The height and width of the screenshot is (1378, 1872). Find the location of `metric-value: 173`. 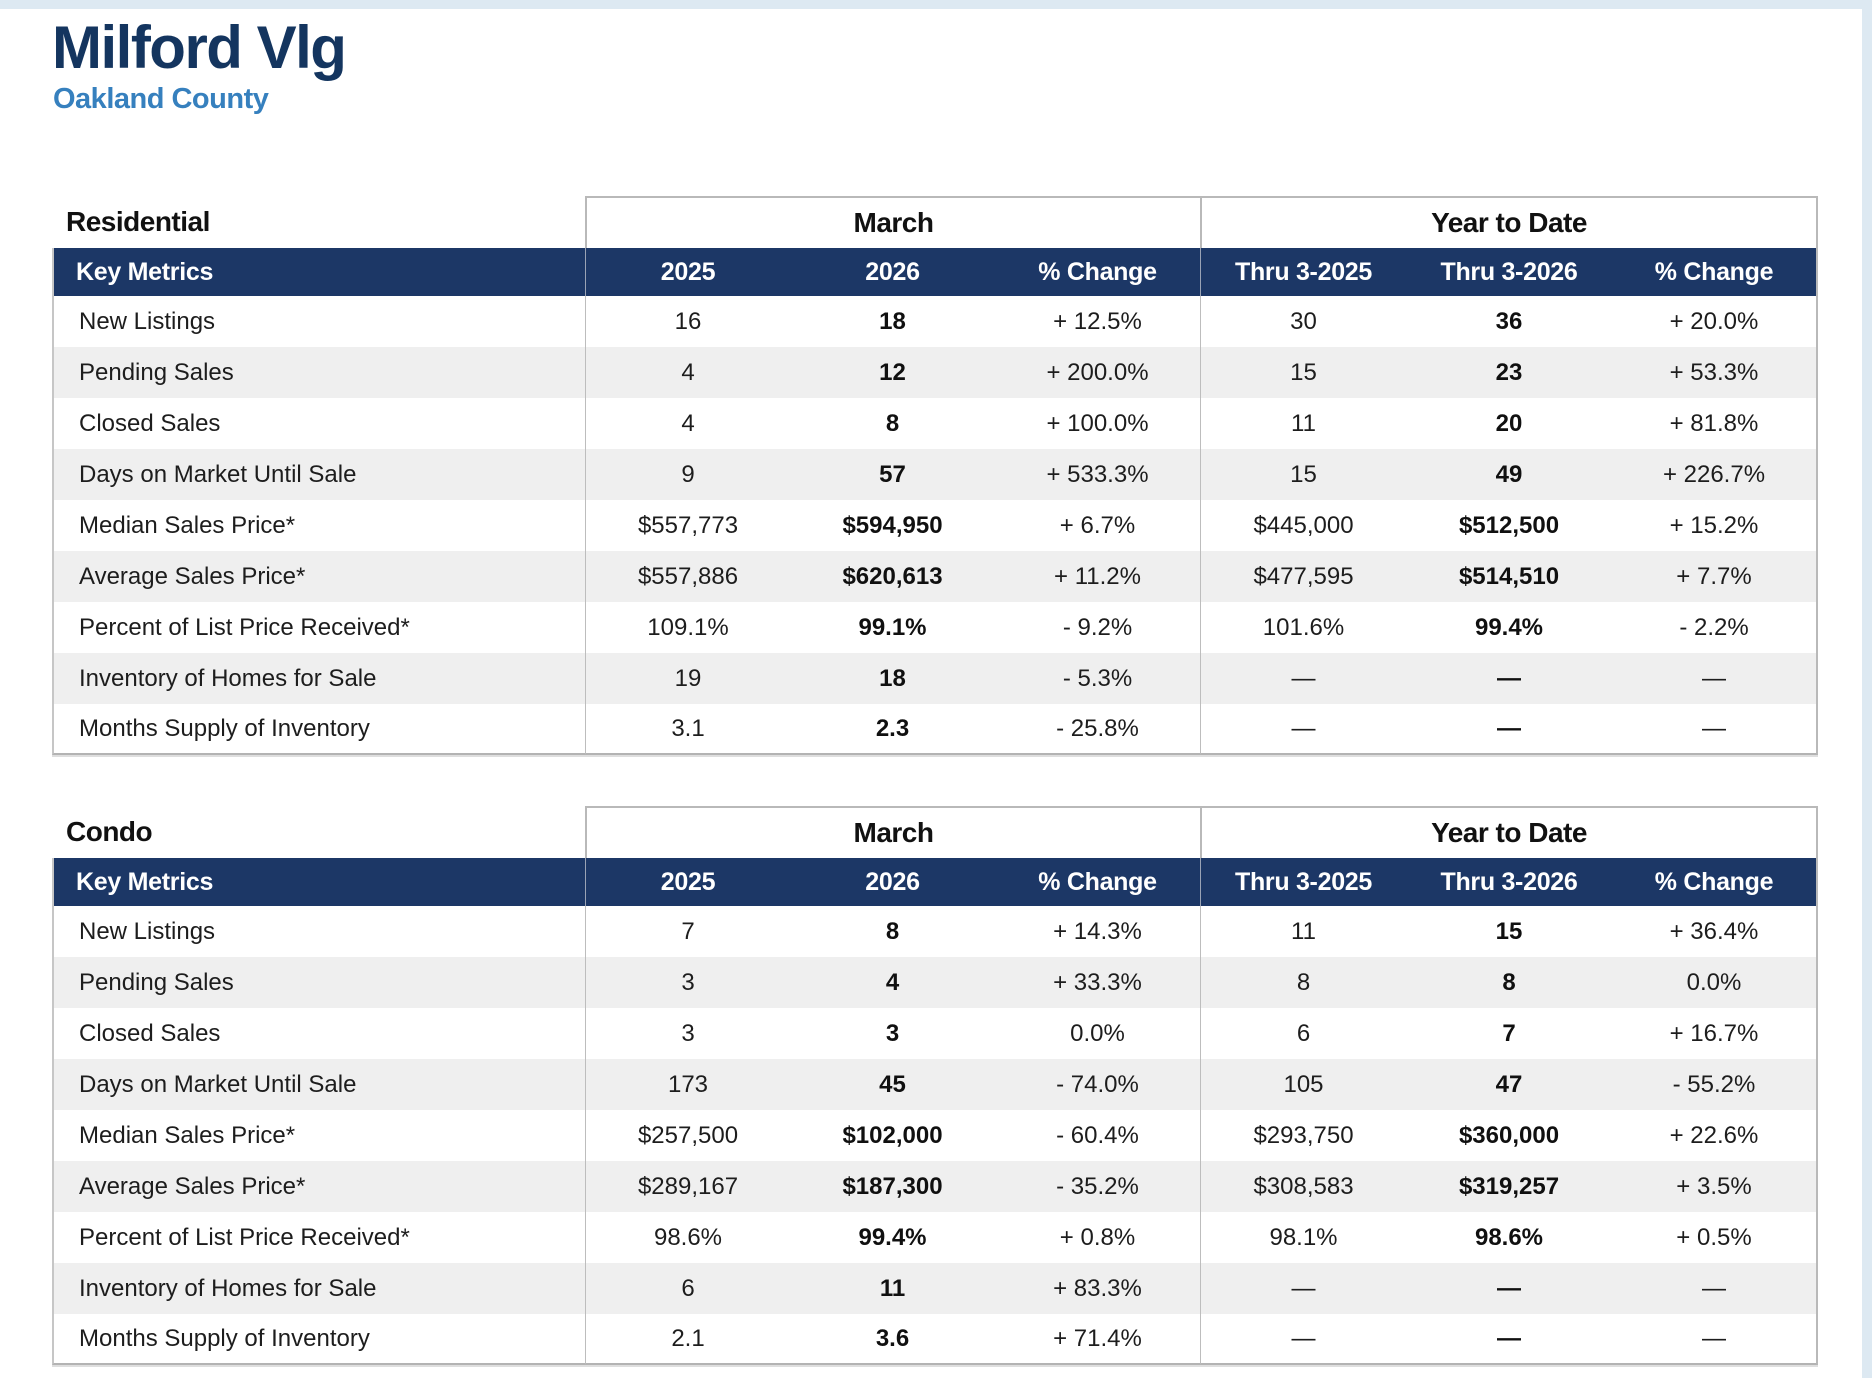

metric-value: 173 is located at coordinates (687, 1084).